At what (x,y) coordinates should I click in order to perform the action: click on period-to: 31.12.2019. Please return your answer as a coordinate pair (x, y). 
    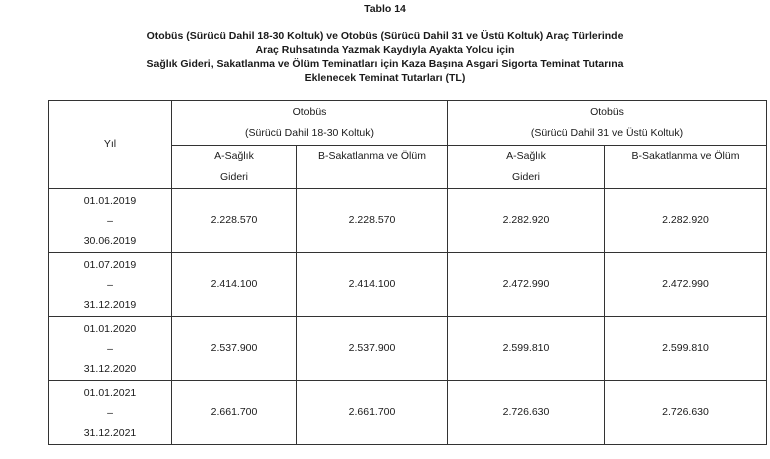
    Looking at the image, I should click on (110, 304).